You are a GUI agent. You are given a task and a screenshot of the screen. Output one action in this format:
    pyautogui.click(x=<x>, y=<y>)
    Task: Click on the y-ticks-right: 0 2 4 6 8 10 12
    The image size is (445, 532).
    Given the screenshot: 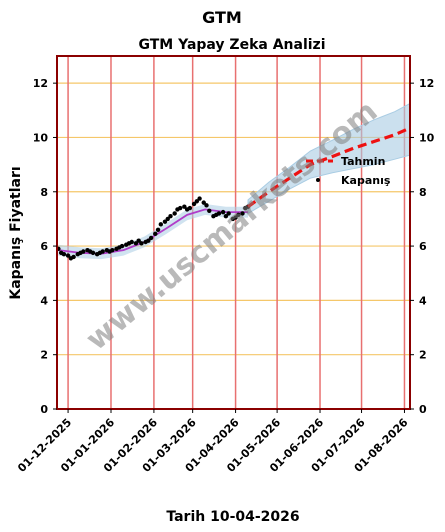 What is the action you would take?
    pyautogui.click(x=422, y=246)
    